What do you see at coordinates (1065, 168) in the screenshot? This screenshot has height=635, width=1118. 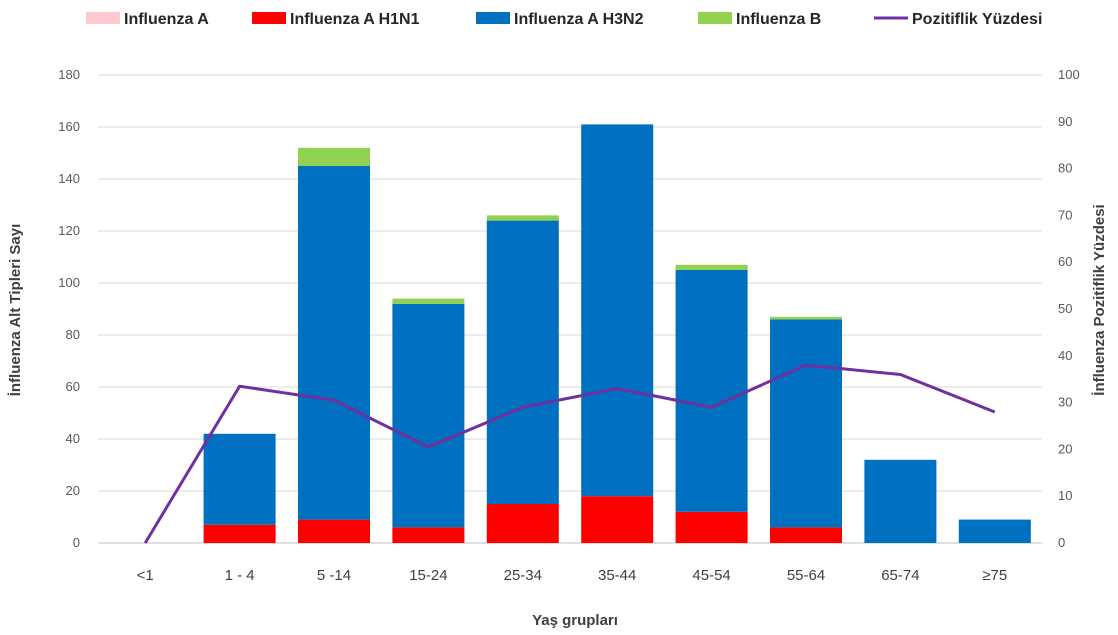 I see `y2-tick-label: 80` at bounding box center [1065, 168].